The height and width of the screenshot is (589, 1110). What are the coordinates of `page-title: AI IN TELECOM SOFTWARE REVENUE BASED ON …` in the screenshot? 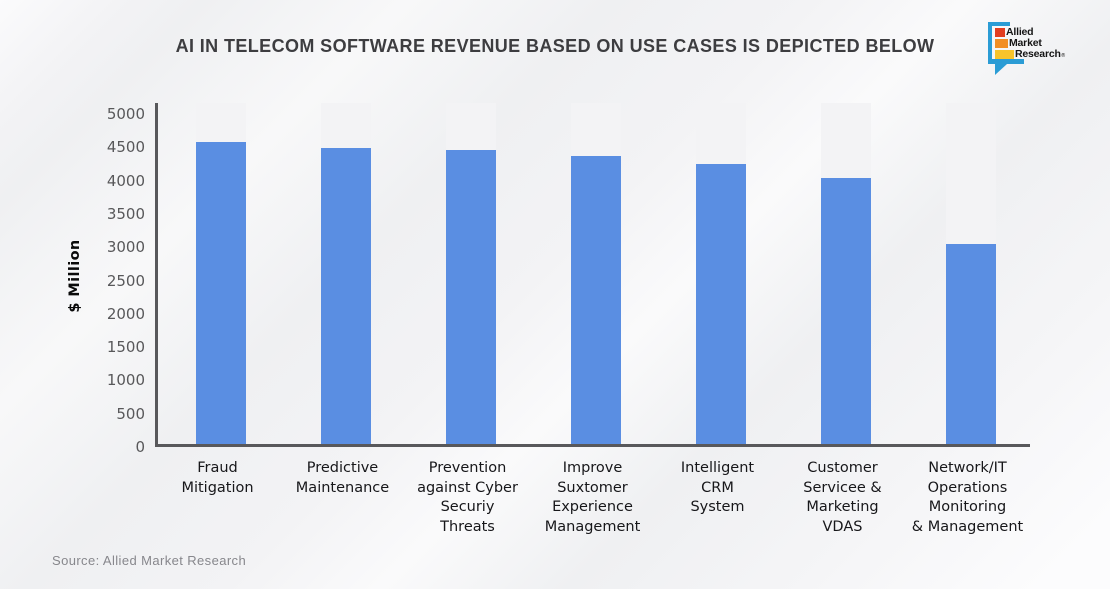 It's located at (555, 46).